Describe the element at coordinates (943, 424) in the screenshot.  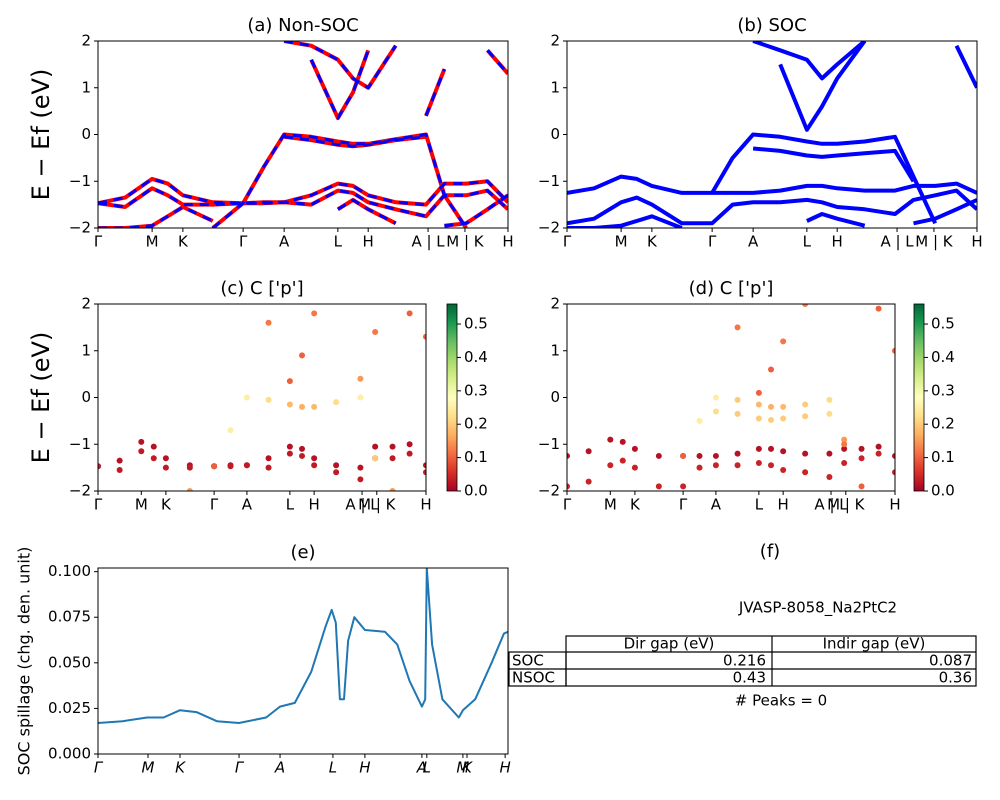
I see `colorbar-tick-label: 0.2` at that location.